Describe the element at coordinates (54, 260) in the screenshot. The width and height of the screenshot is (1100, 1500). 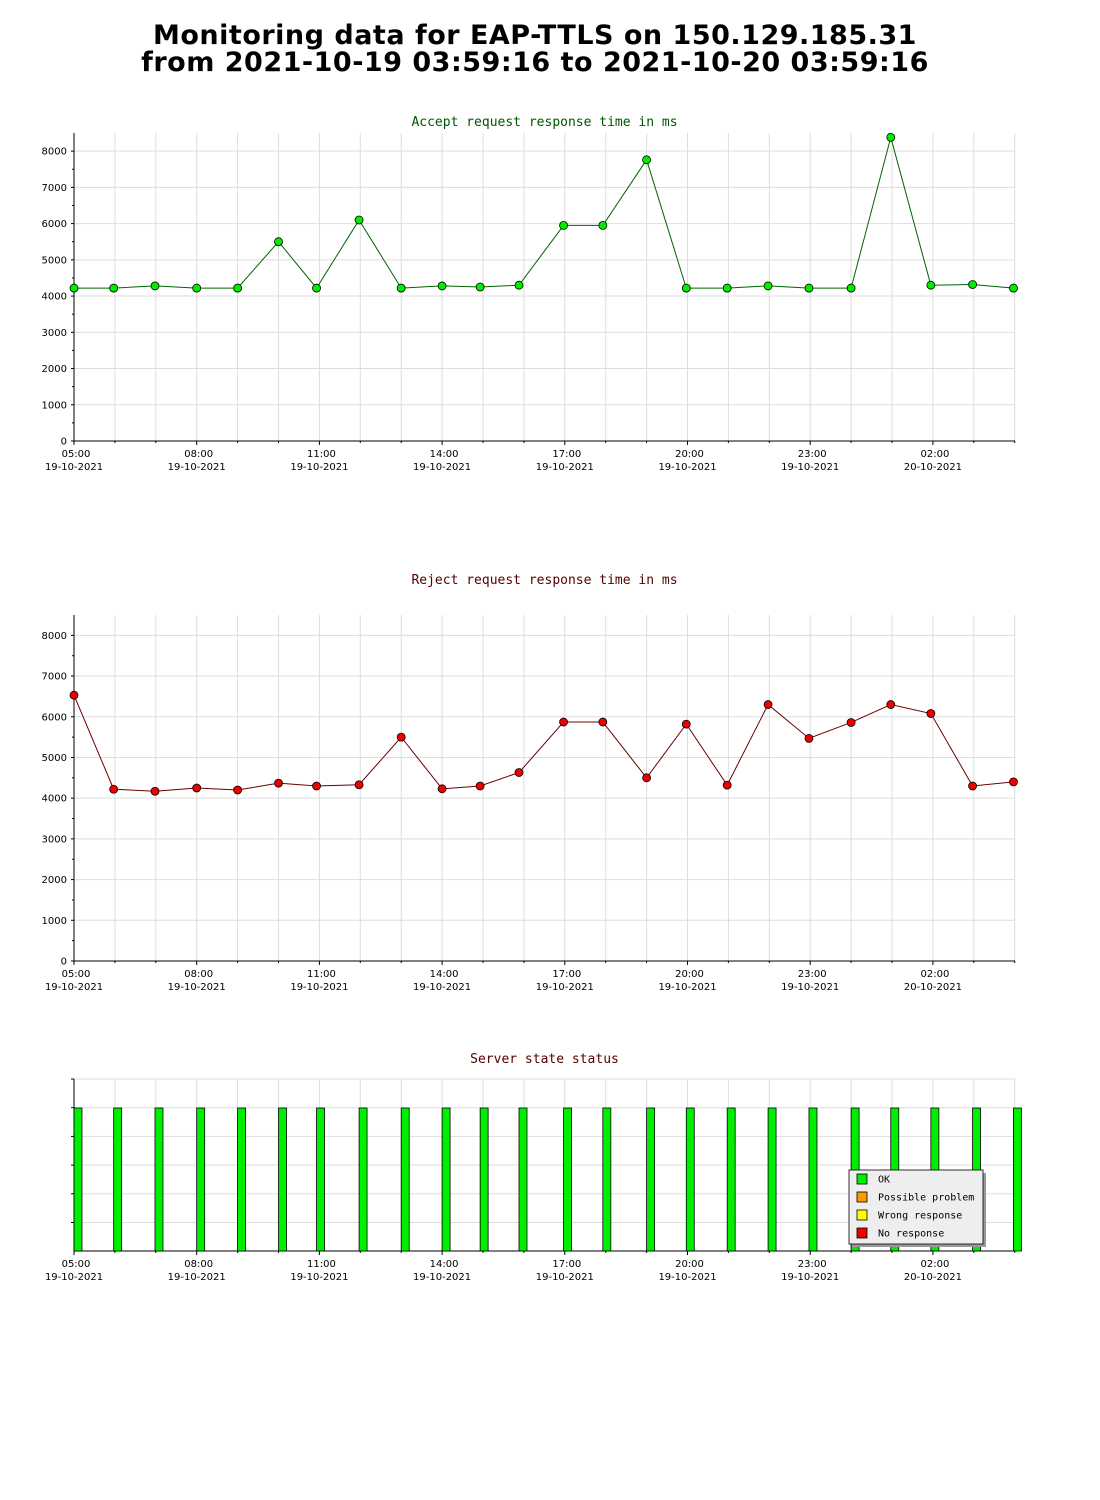
I see `y-tick-label: 5000` at that location.